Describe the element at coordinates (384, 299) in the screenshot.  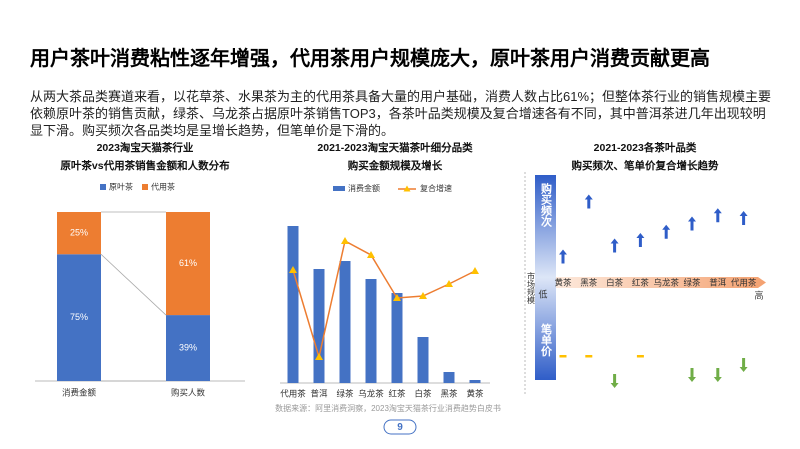
I see `line` at that location.